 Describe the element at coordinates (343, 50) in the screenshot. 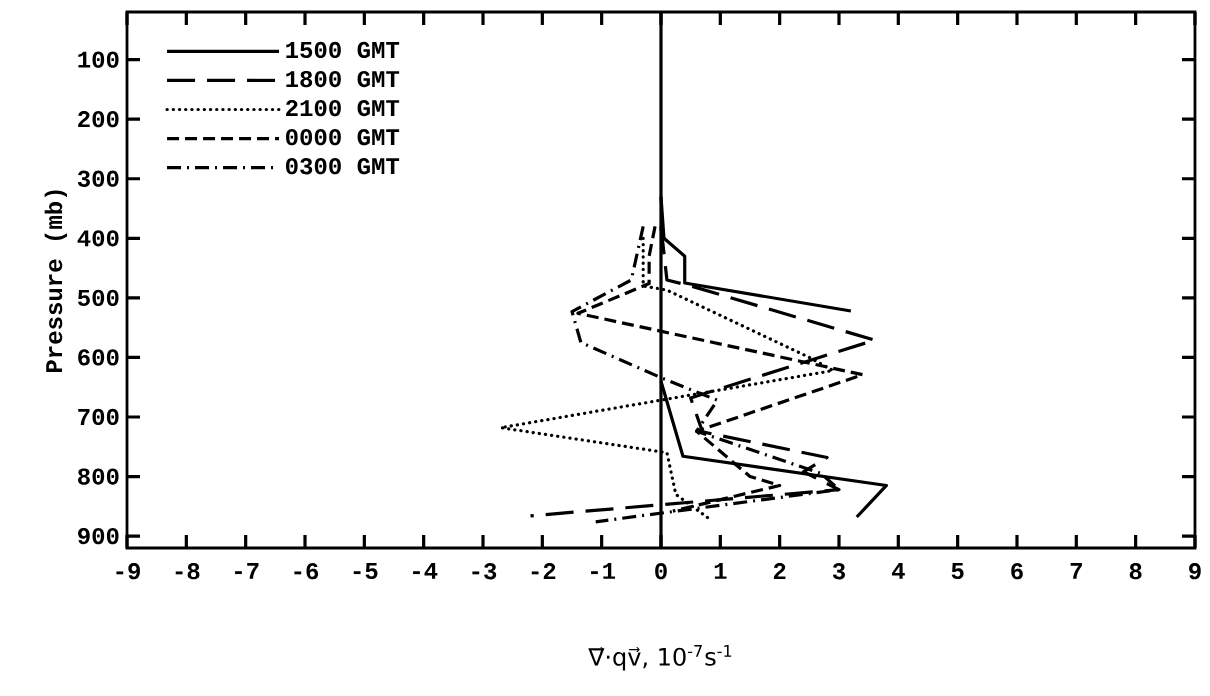

I see `legend-label: 1500 GMT` at that location.